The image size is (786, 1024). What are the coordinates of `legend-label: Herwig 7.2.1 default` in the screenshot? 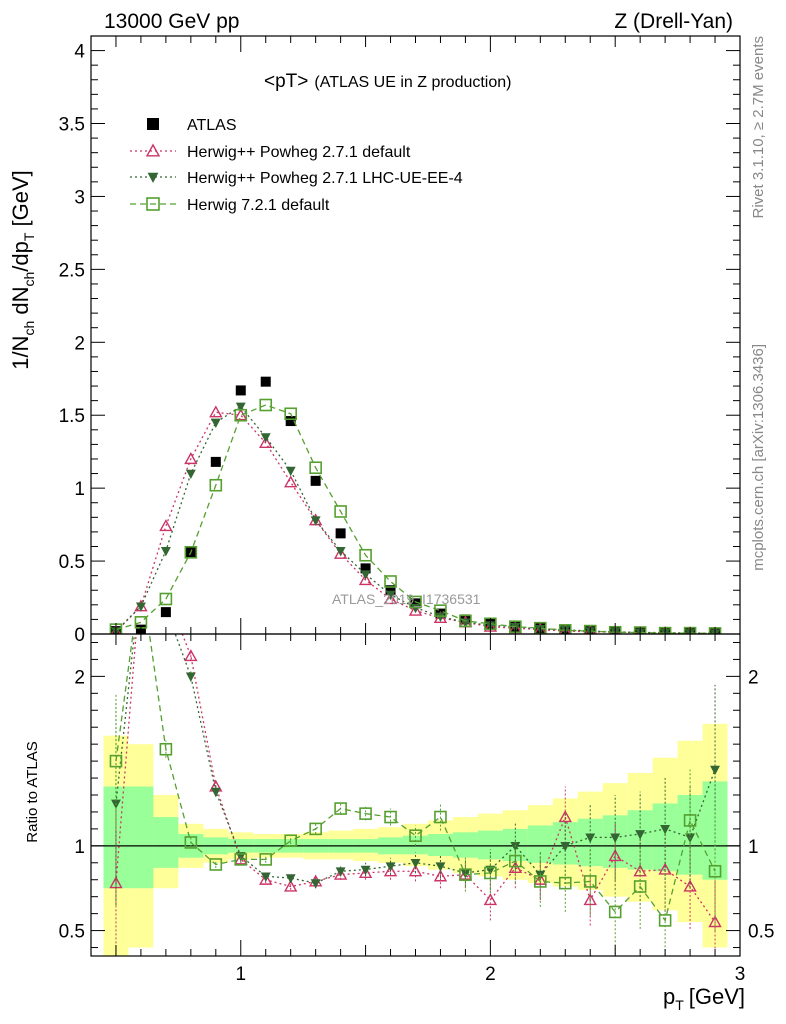 It's located at (258, 205).